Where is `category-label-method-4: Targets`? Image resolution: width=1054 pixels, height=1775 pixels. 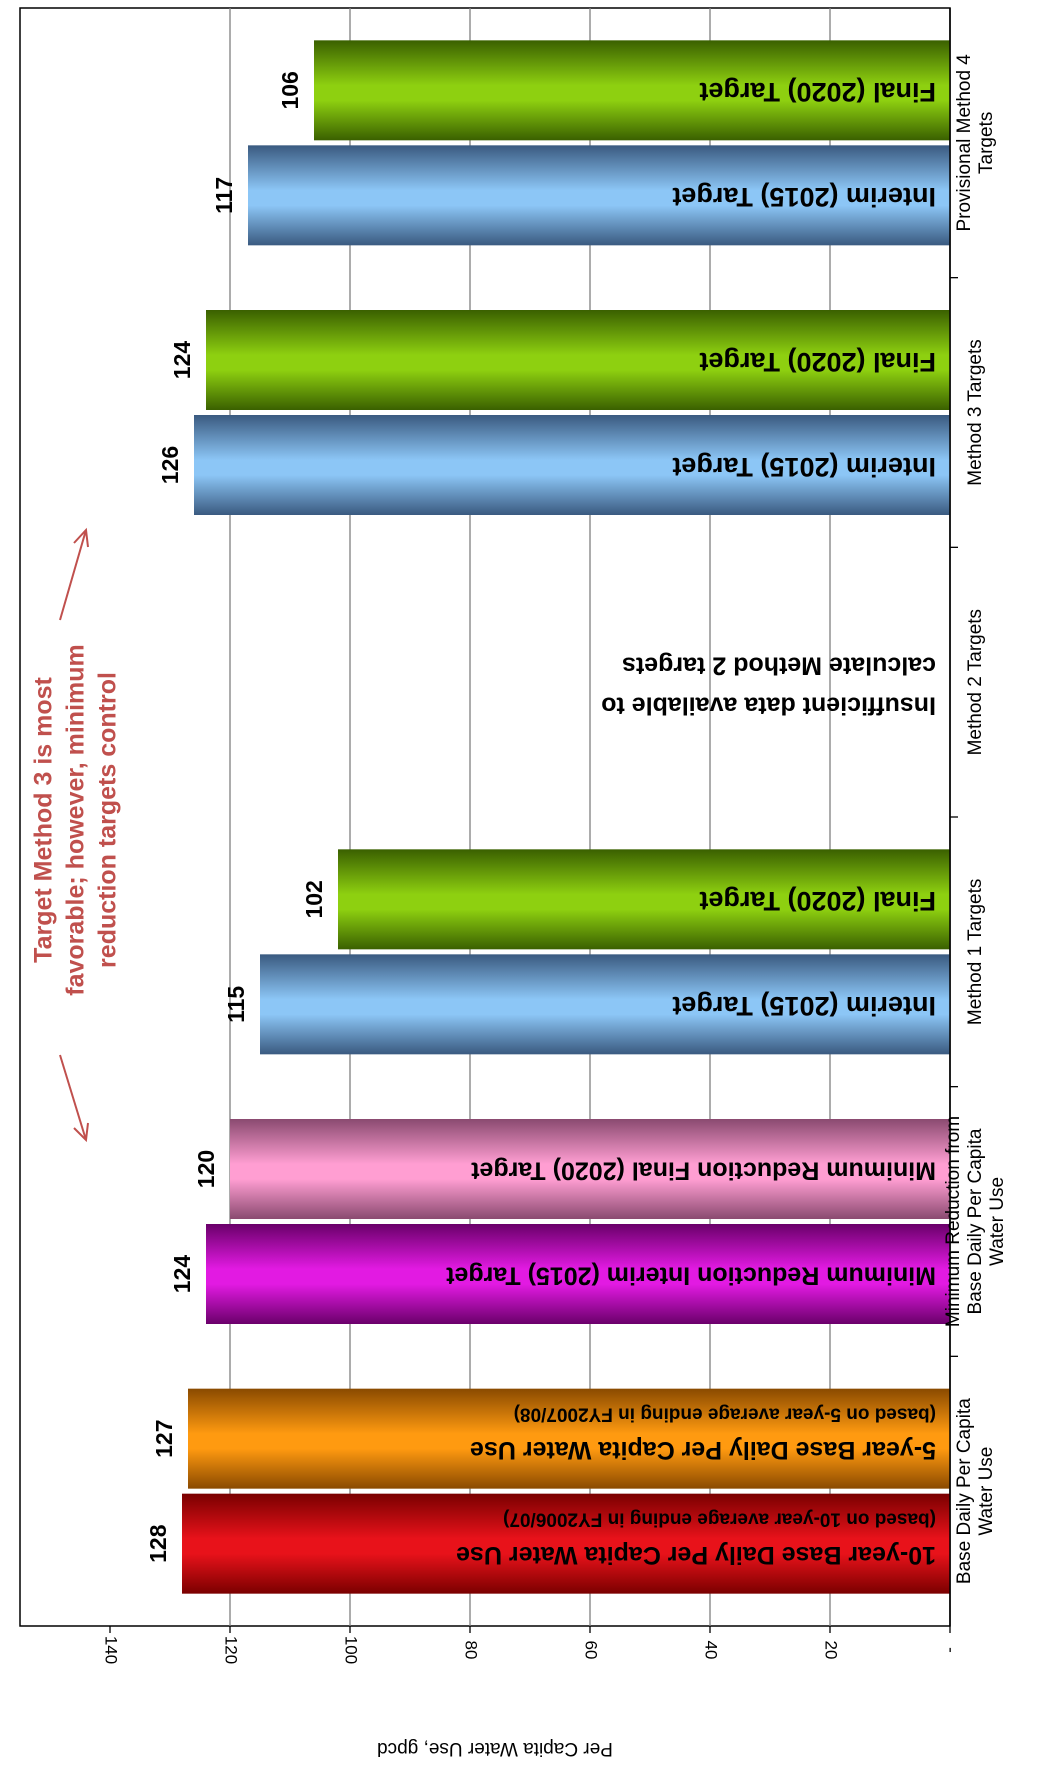
category-label-method-4: Targets is located at coordinates (986, 143).